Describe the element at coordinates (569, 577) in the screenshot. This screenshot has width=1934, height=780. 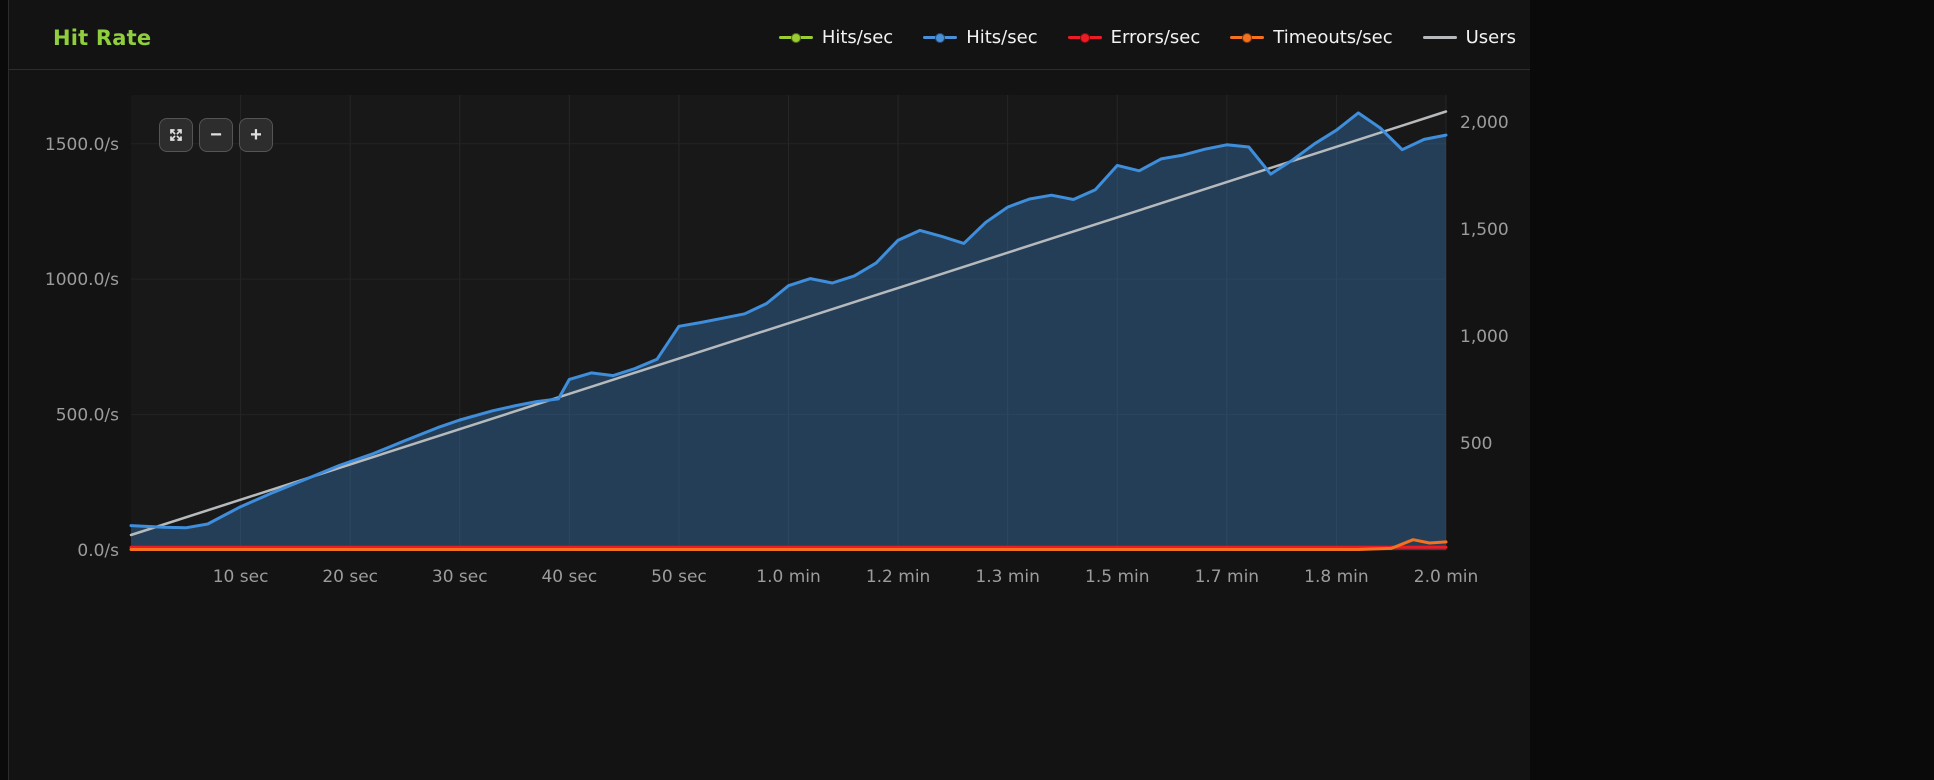
I see `x-axis-label: 40 sec` at that location.